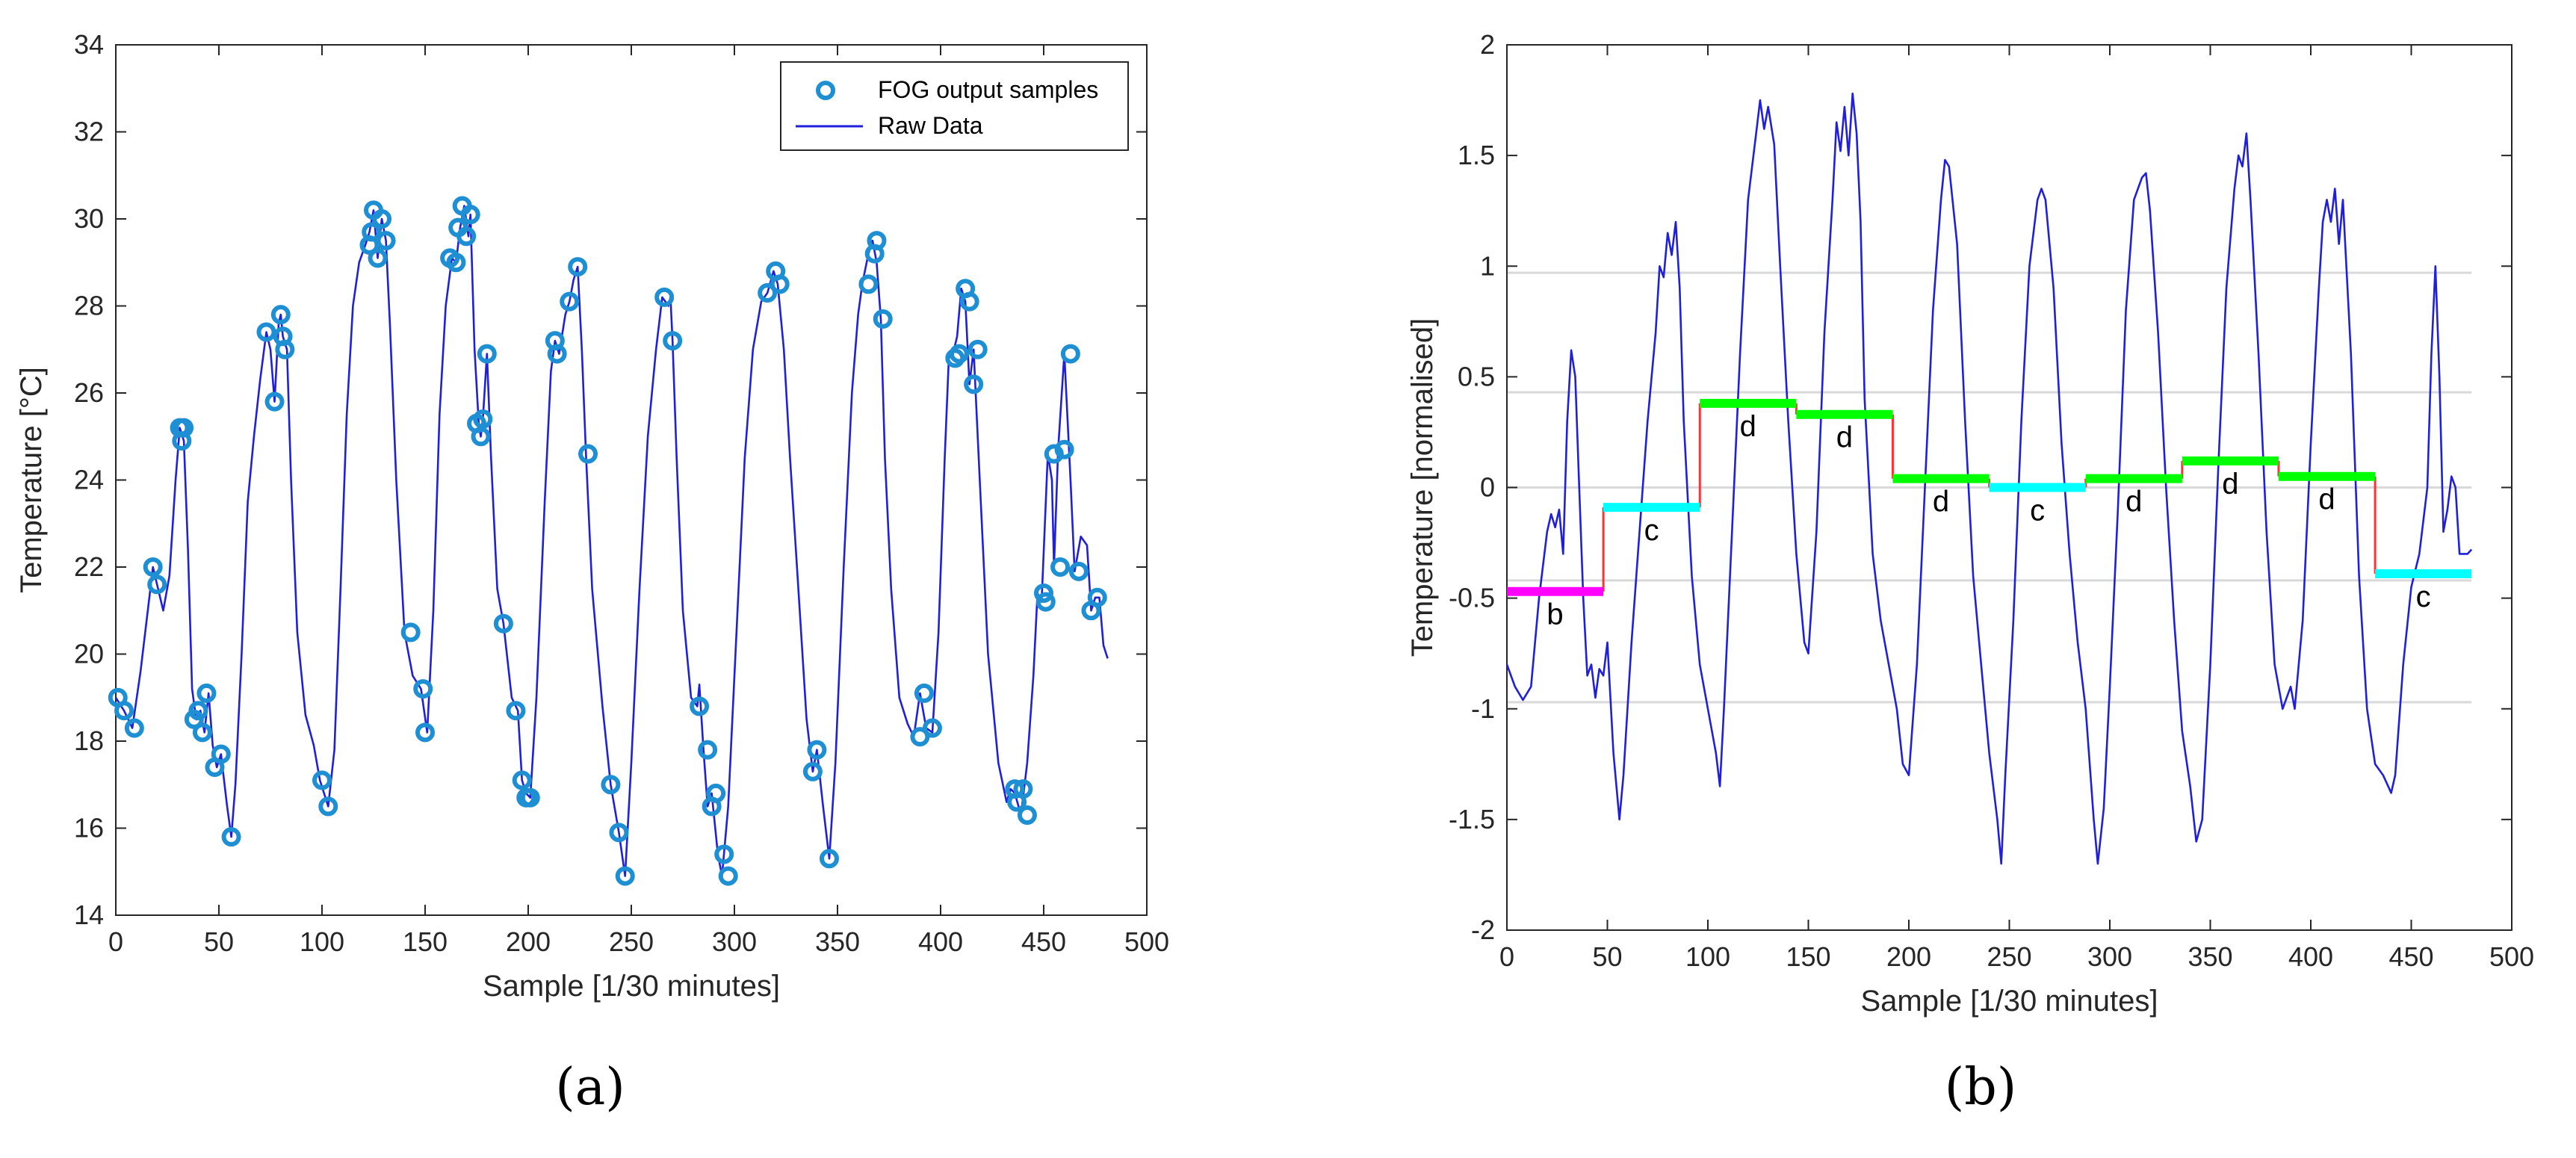 The height and width of the screenshot is (1158, 2576). What do you see at coordinates (89, 915) in the screenshot?
I see `y-tick-label: 14` at bounding box center [89, 915].